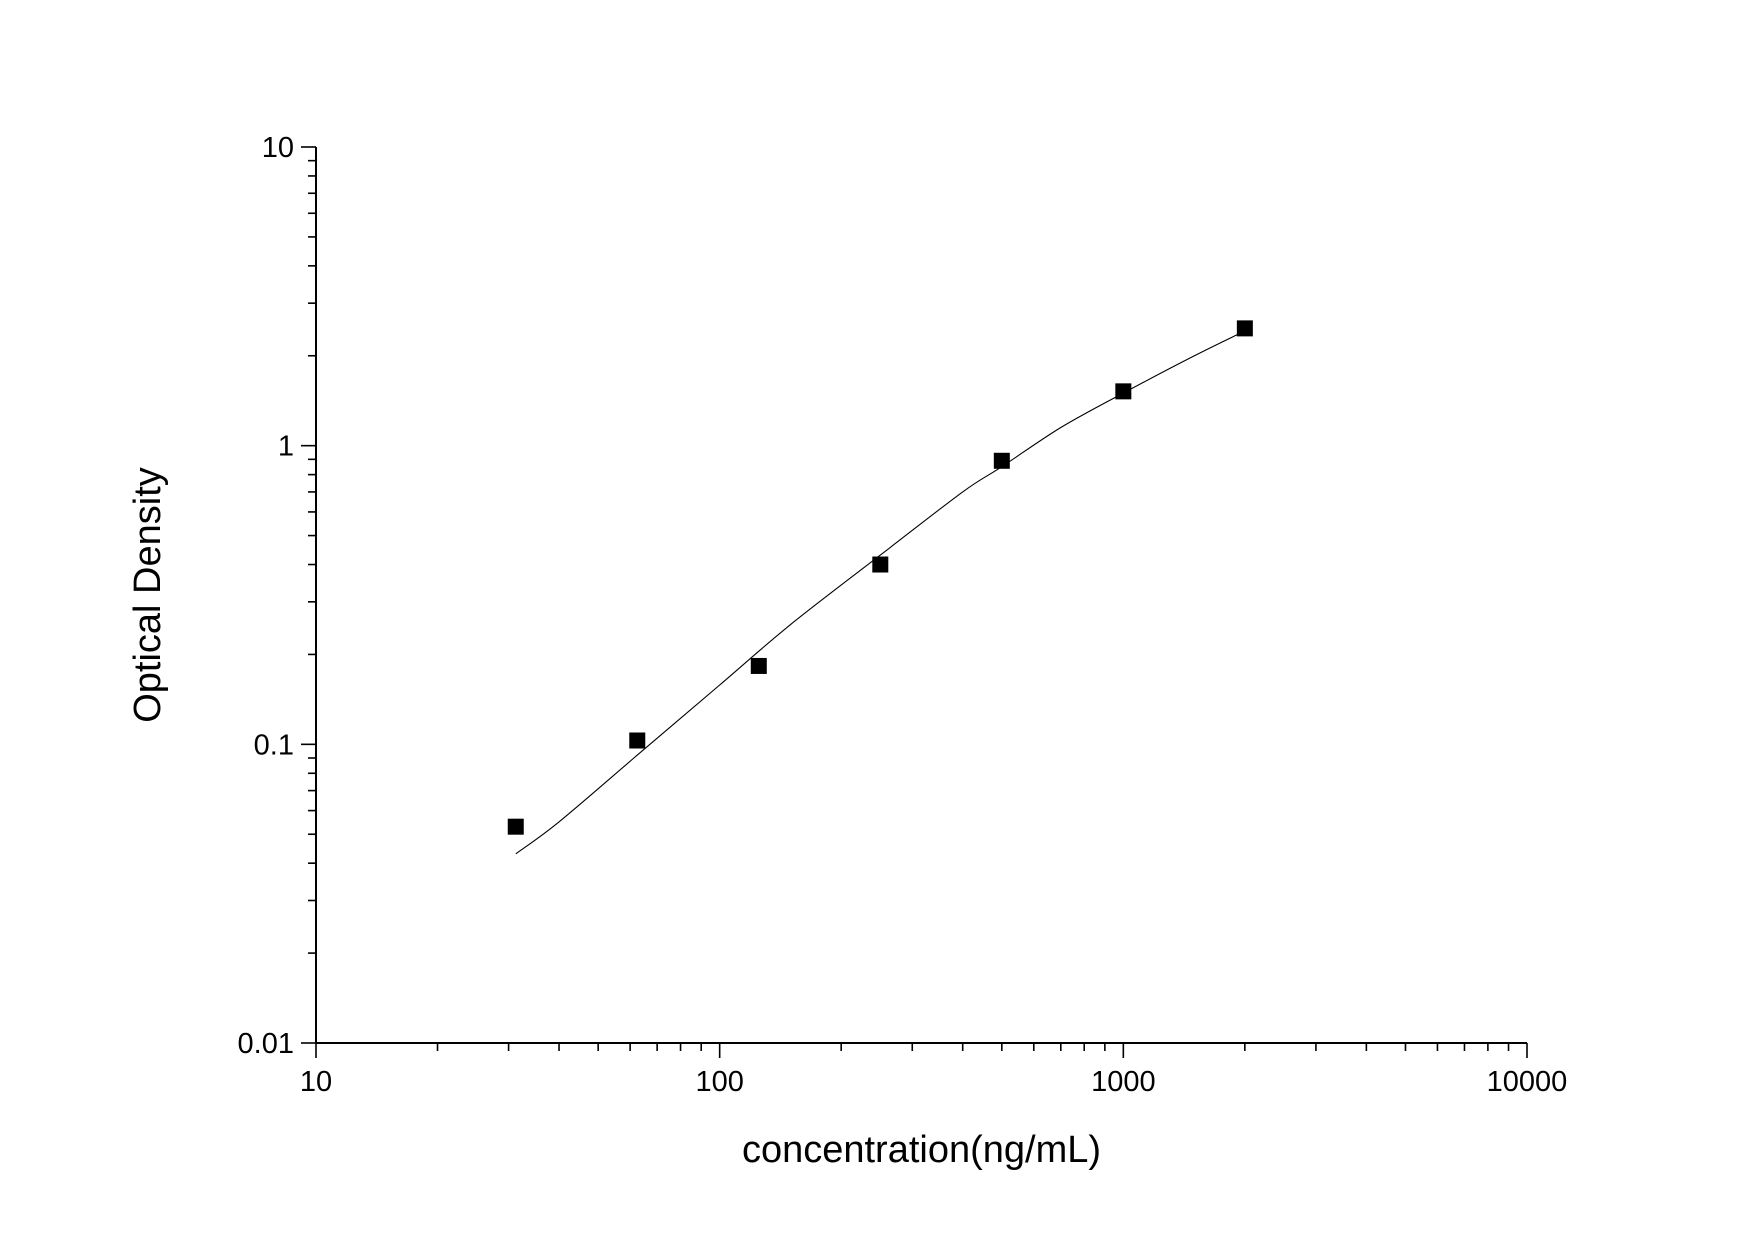 The image size is (1755, 1240). What do you see at coordinates (278, 148) in the screenshot?
I see `y-tick-label: 10` at bounding box center [278, 148].